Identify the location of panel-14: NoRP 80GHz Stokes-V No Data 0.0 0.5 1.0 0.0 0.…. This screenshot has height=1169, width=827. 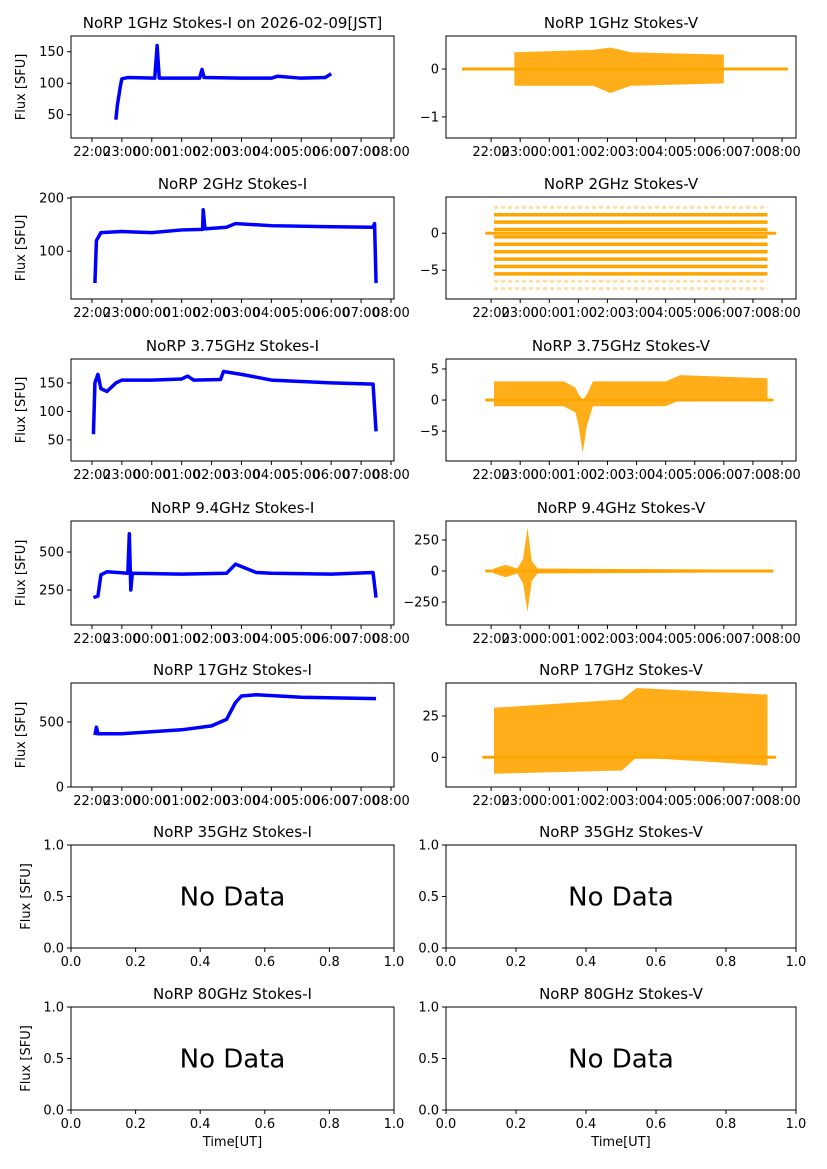
(612, 1067).